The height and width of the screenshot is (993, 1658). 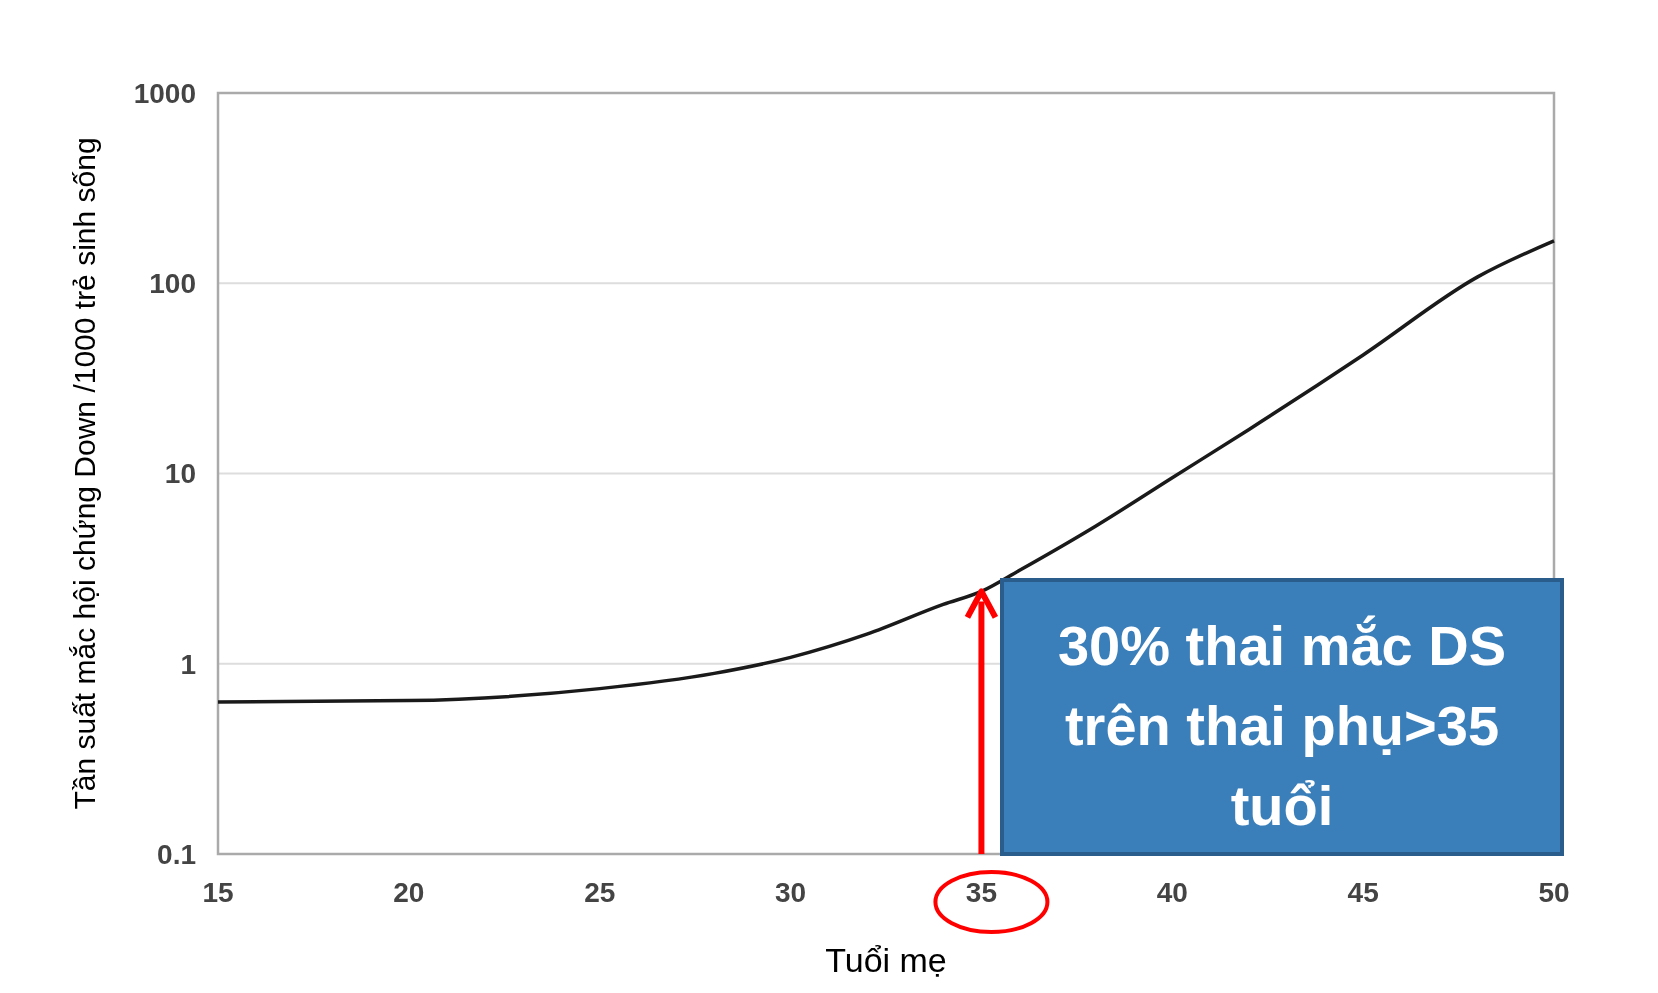 I want to click on x-tick-label: 50, so click(x=1554, y=892).